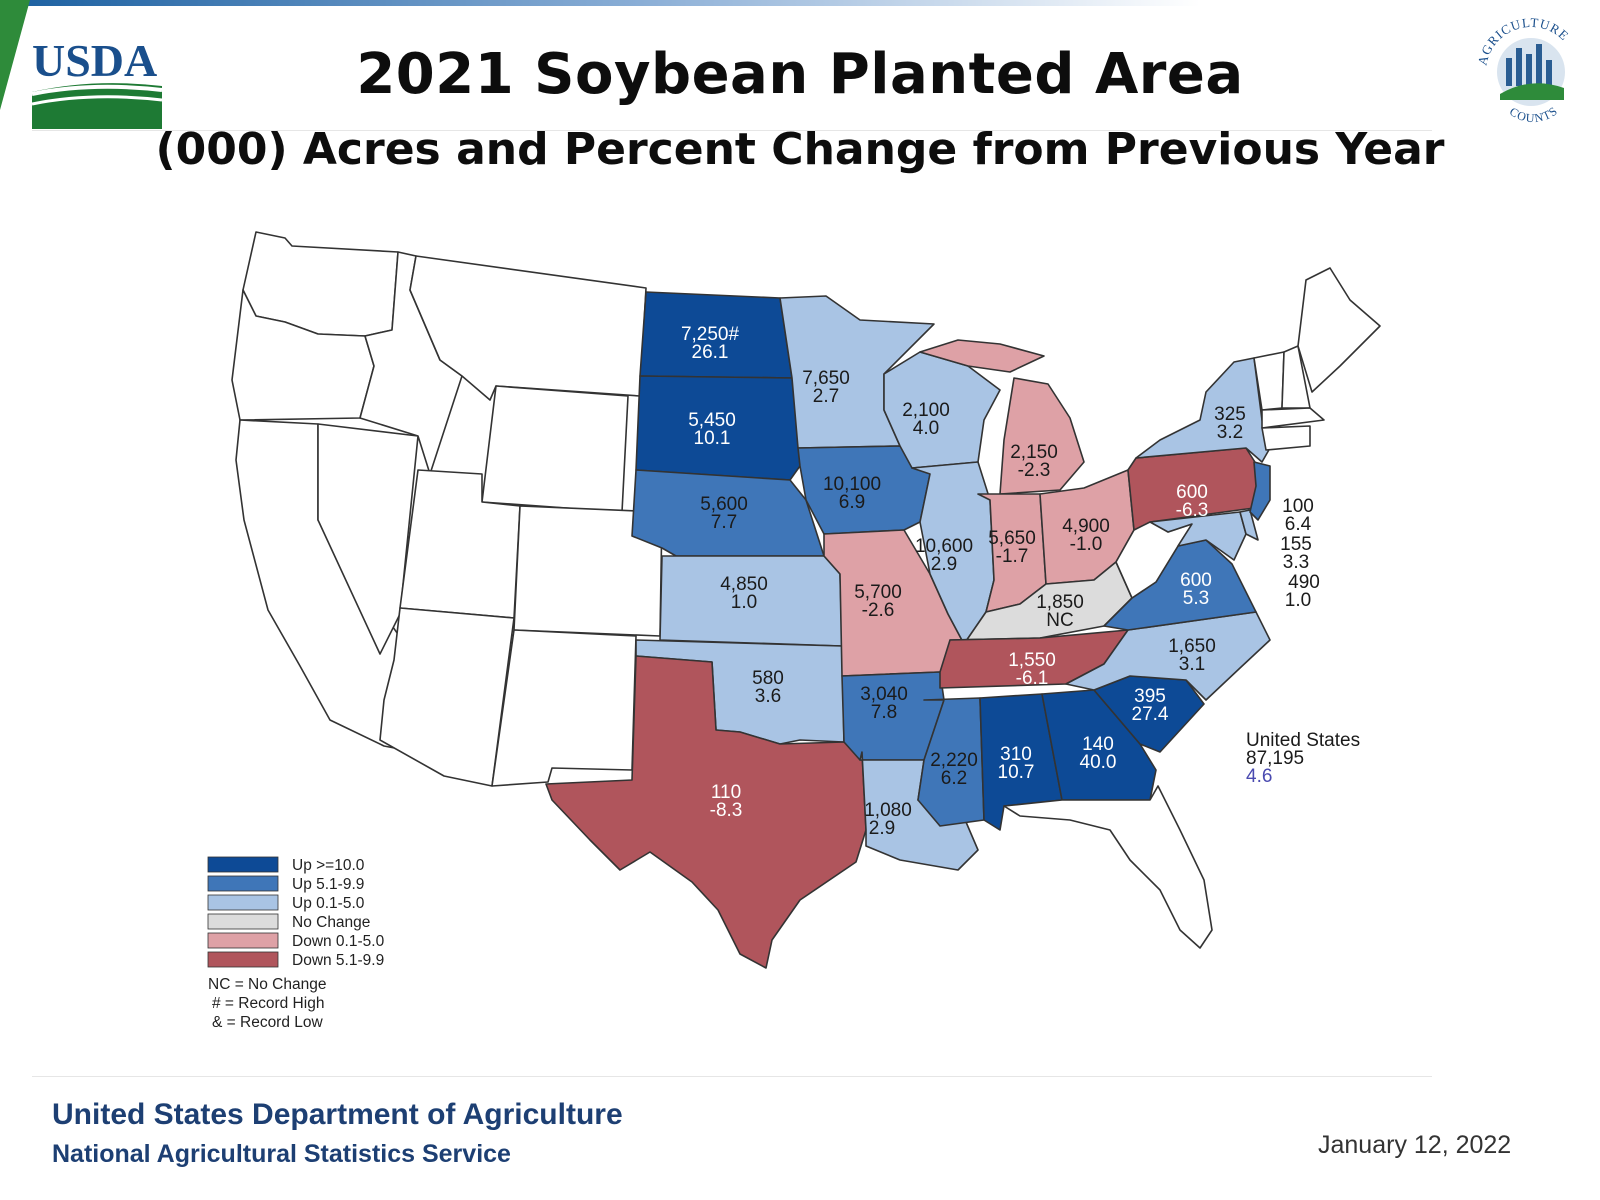 This screenshot has height=1200, width=1600. Describe the element at coordinates (1032, 678) in the screenshot. I see `label-tn-change: -6.1` at that location.